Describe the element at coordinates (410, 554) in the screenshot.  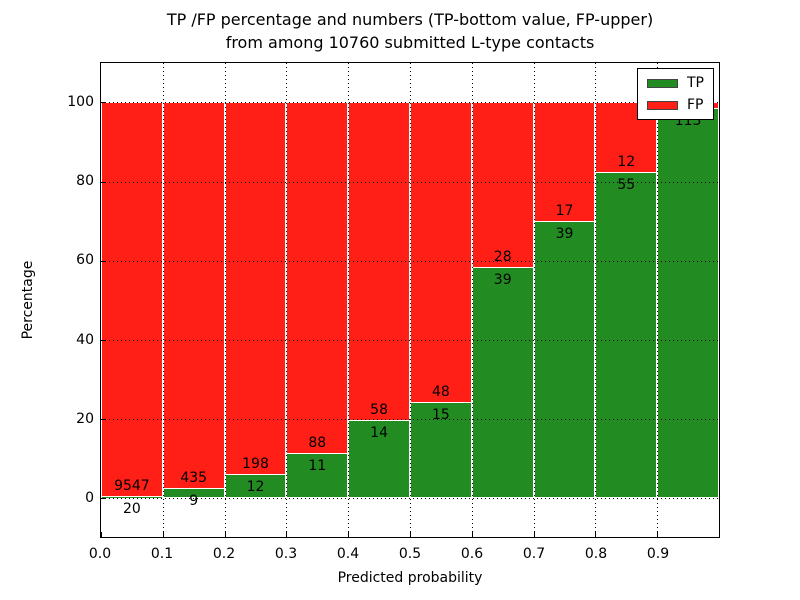
I see `x-tick-label: 0.5` at that location.